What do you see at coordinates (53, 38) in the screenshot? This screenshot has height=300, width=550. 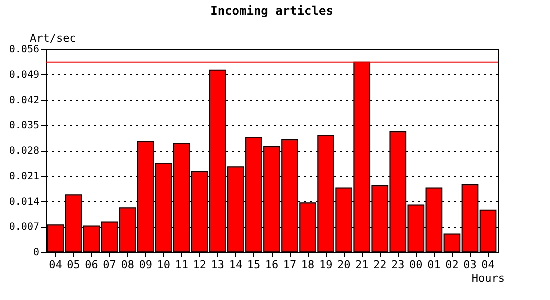 I see `y-axis-title: Art/sec` at bounding box center [53, 38].